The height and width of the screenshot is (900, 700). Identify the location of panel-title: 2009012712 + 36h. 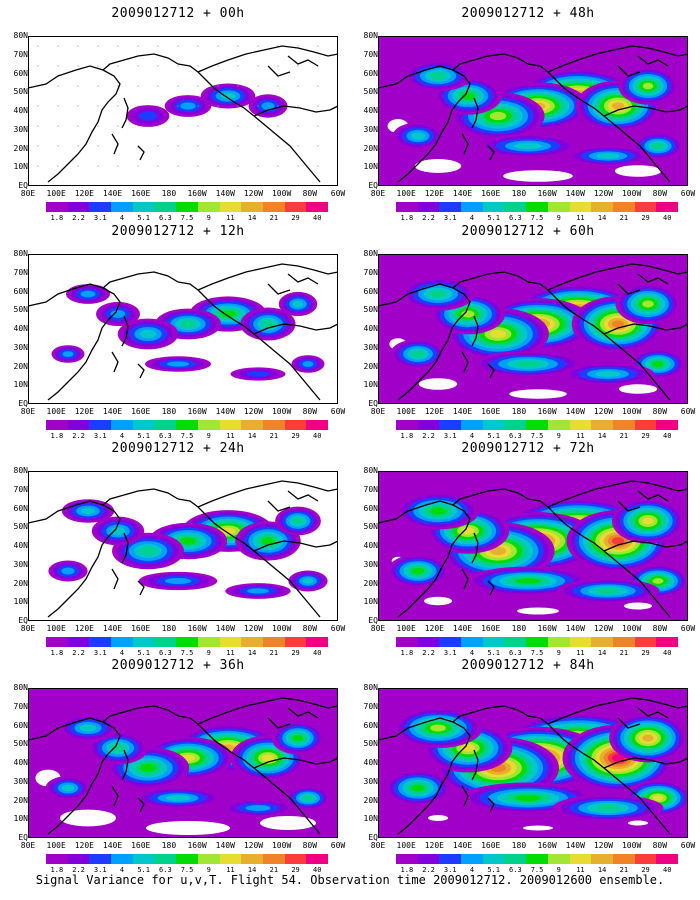
(178, 665).